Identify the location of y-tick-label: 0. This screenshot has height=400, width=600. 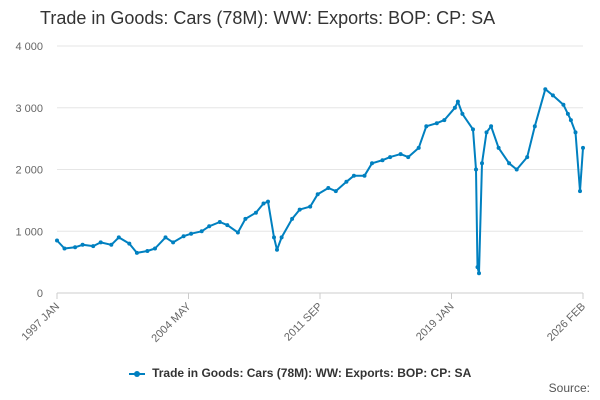
(40, 294).